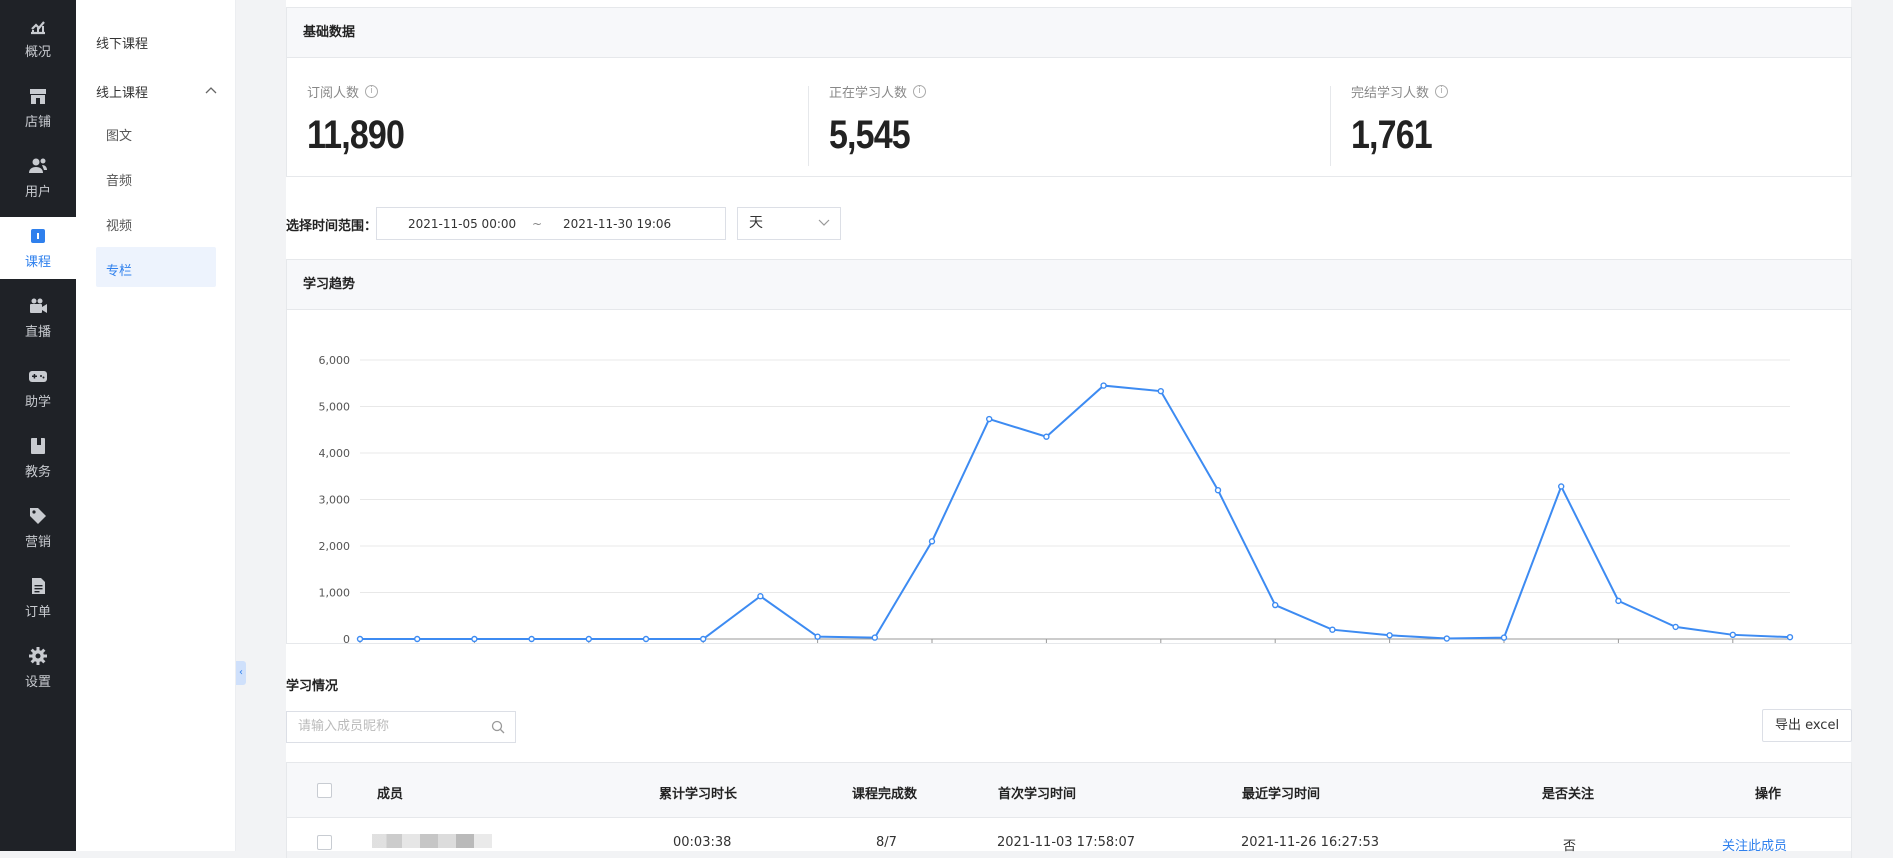 This screenshot has width=1893, height=858. I want to click on cell-duration: 00:03:38, so click(702, 842).